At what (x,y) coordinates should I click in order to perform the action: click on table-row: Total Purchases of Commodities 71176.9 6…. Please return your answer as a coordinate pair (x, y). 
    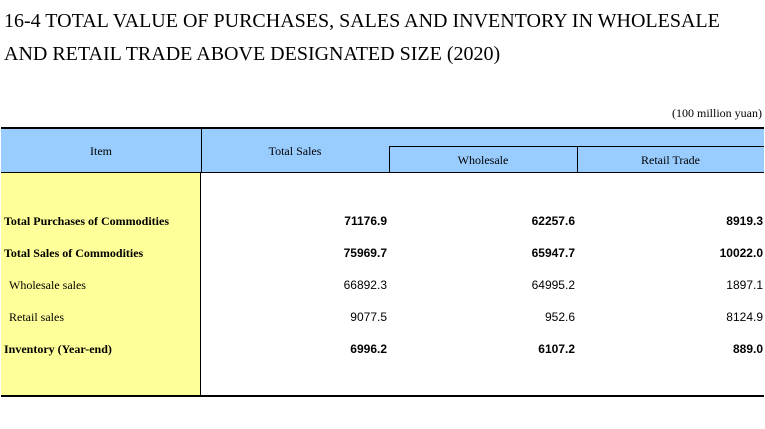
    Looking at the image, I should click on (382, 222).